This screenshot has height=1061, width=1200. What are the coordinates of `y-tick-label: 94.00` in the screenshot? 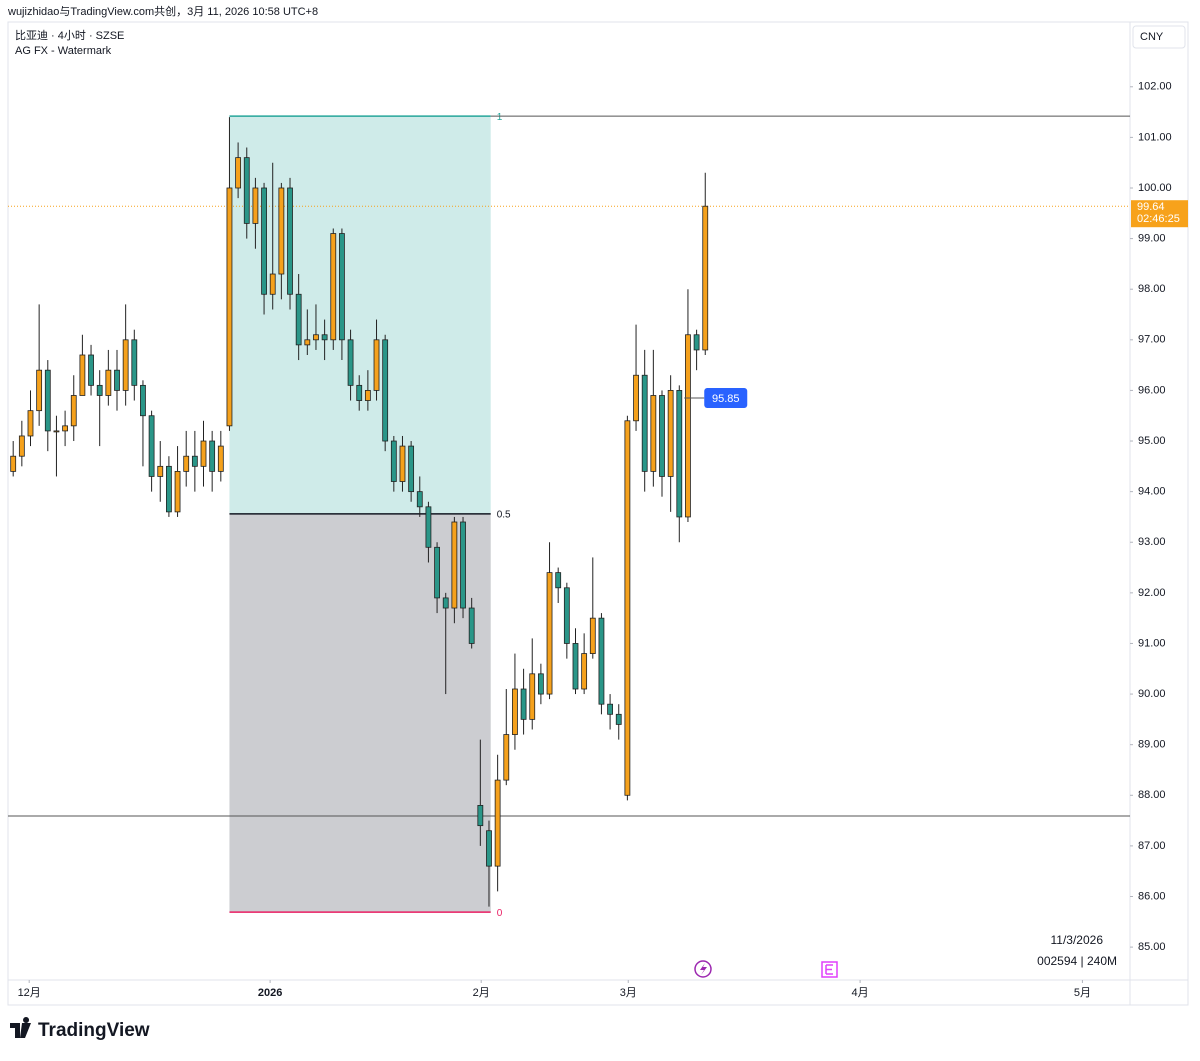 It's located at (1152, 492).